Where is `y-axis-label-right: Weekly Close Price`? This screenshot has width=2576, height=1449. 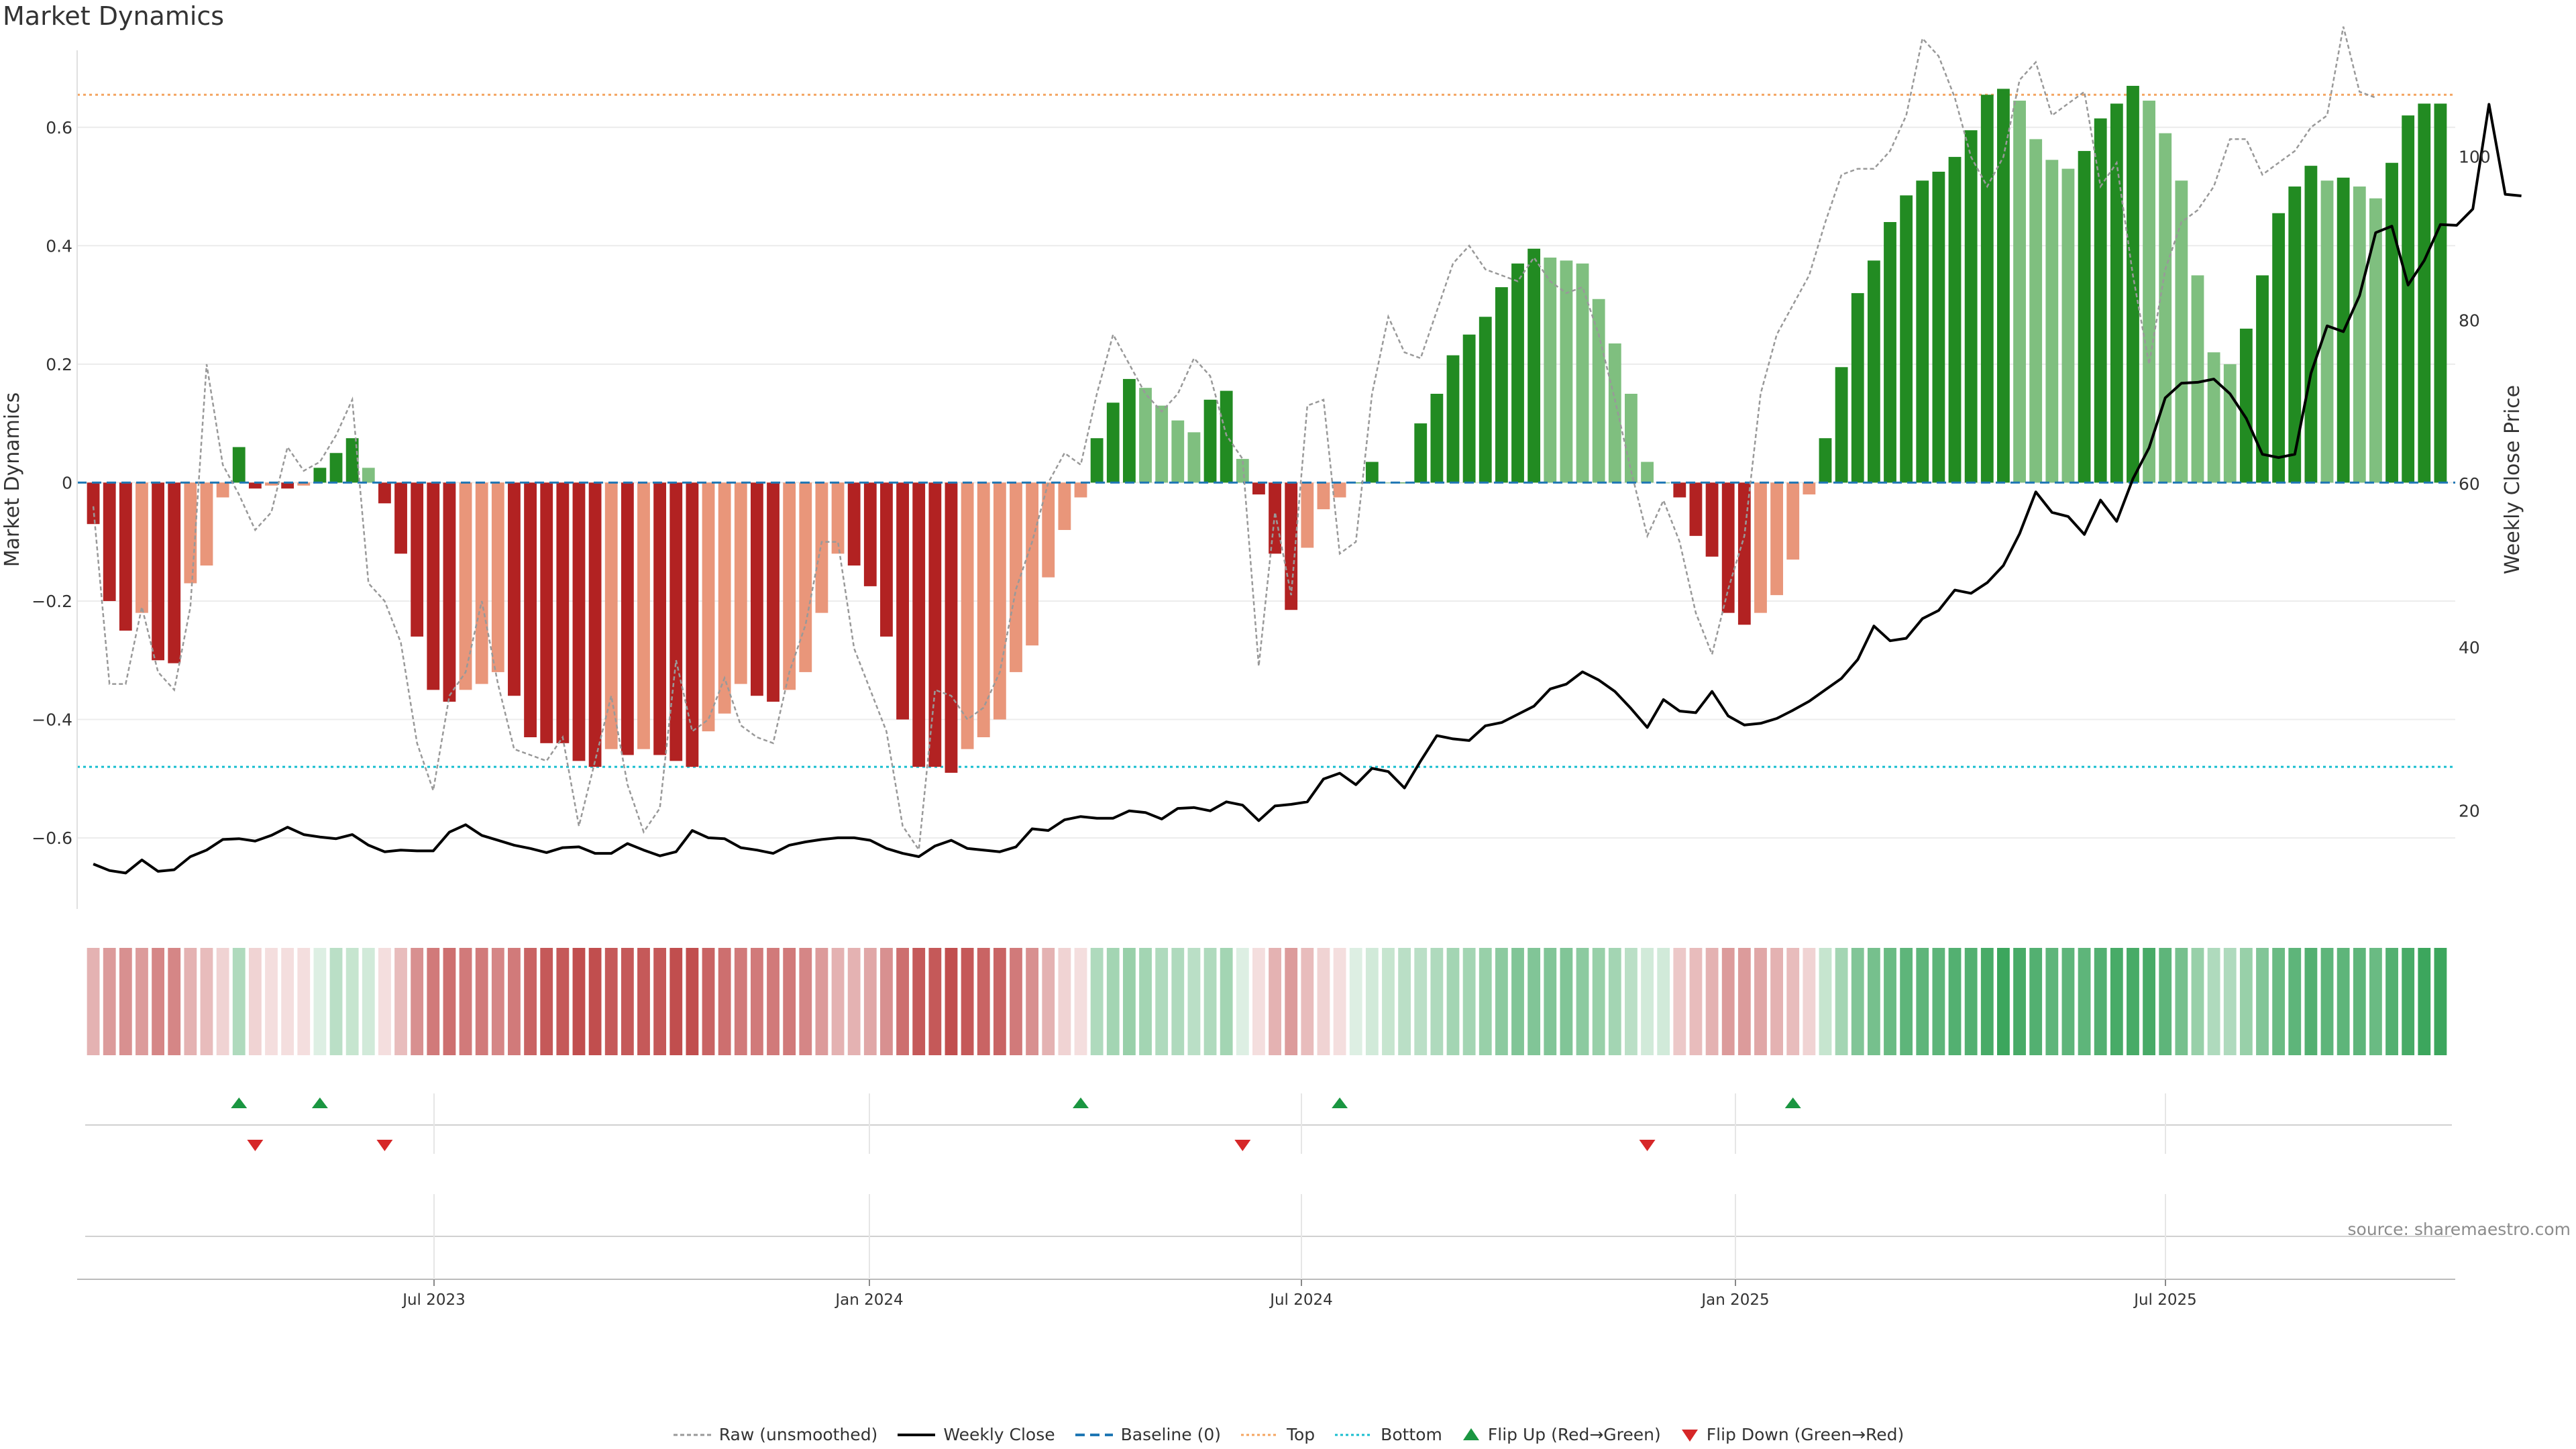 y-axis-label-right: Weekly Close Price is located at coordinates (2512, 479).